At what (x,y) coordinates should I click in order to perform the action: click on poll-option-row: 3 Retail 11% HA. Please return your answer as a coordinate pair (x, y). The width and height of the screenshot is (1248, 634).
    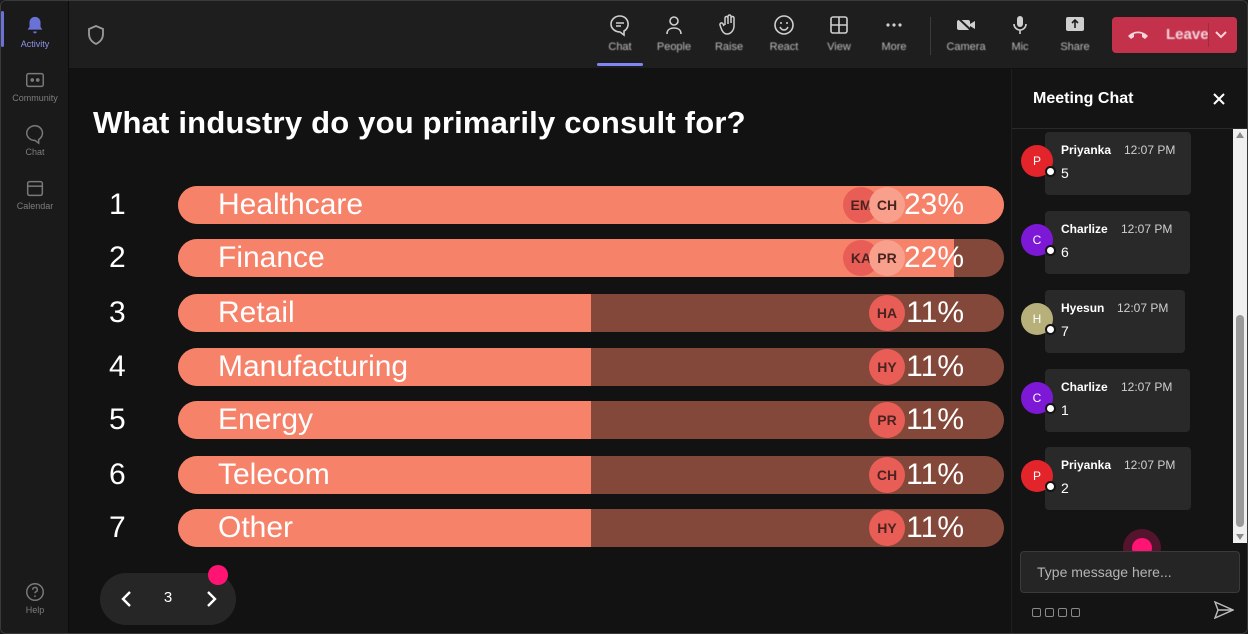
    Looking at the image, I should click on (540, 313).